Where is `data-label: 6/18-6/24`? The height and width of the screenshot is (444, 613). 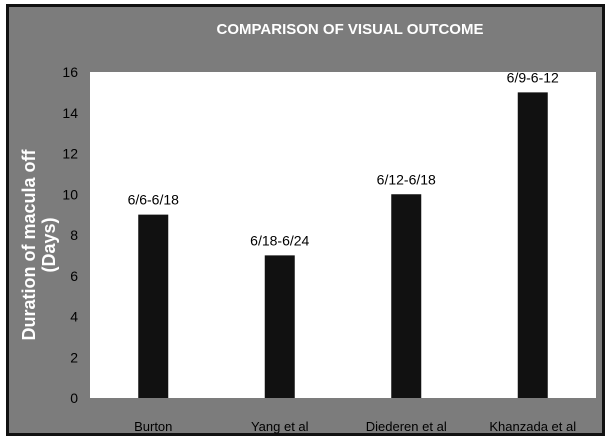
data-label: 6/18-6/24 is located at coordinates (279, 240).